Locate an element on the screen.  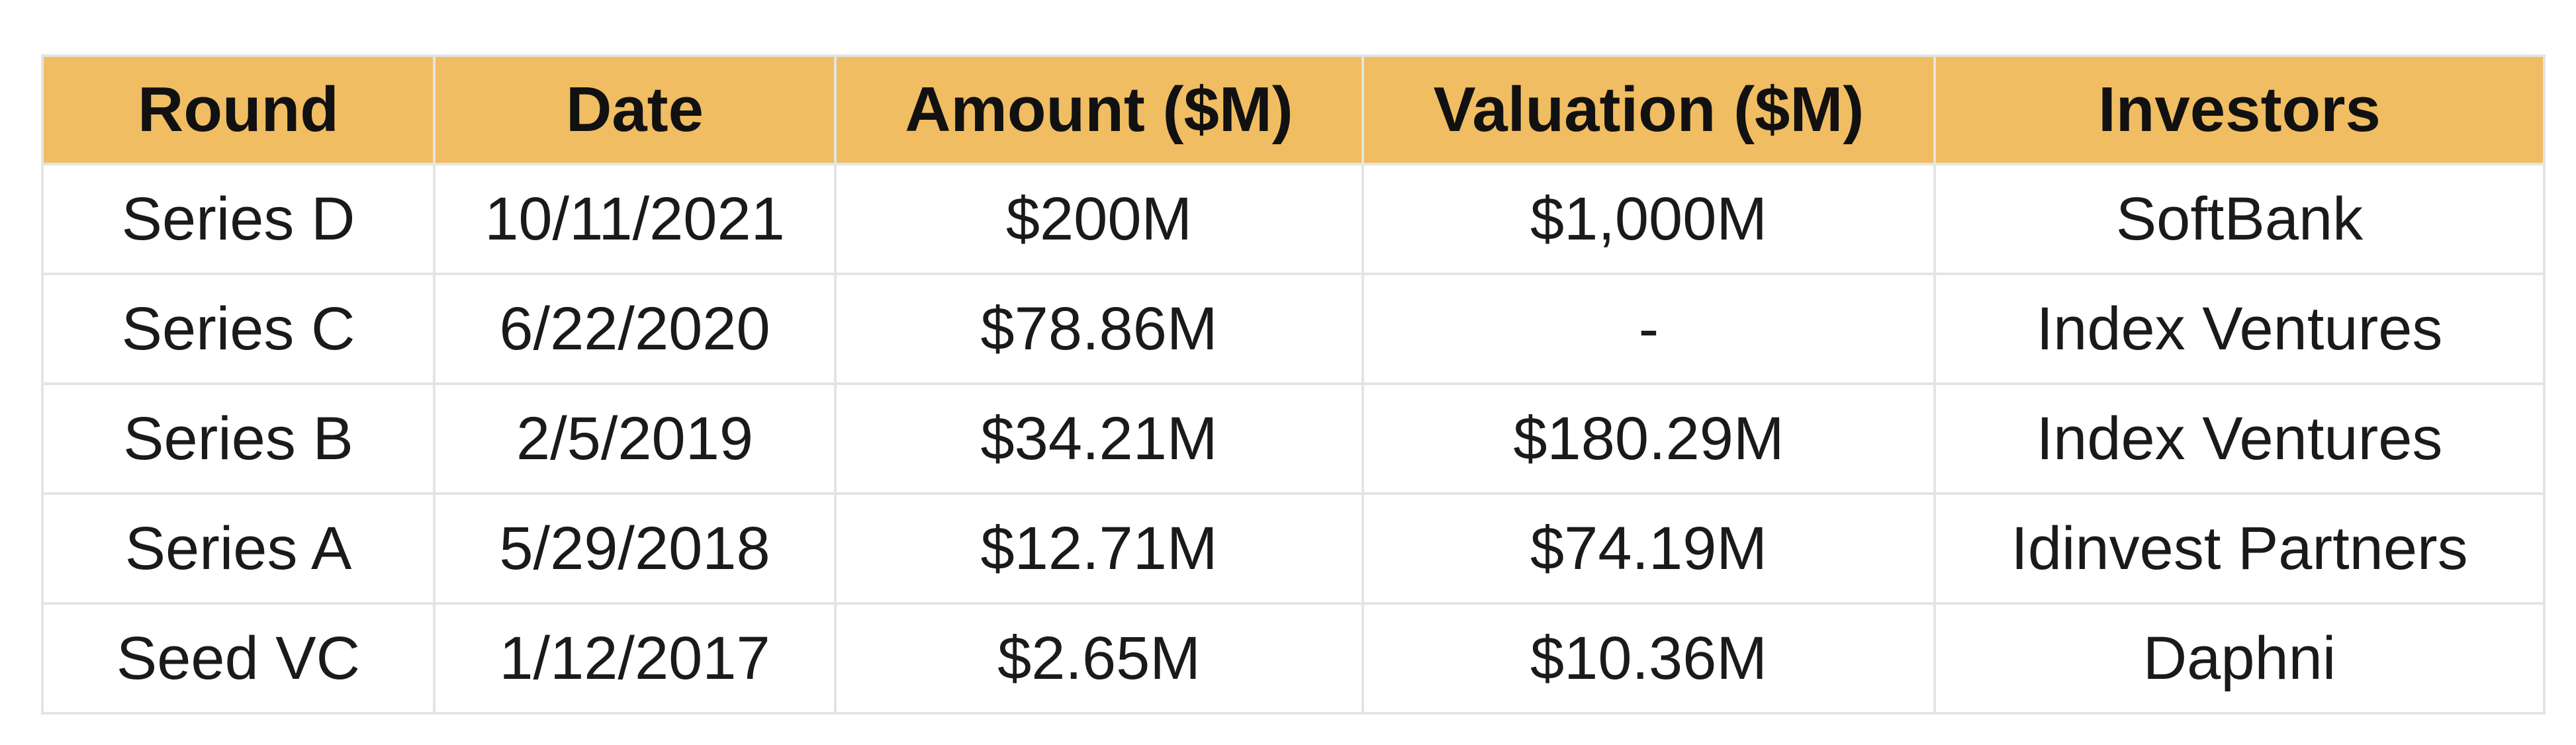
cell-valuation: $10.36M is located at coordinates (1648, 658).